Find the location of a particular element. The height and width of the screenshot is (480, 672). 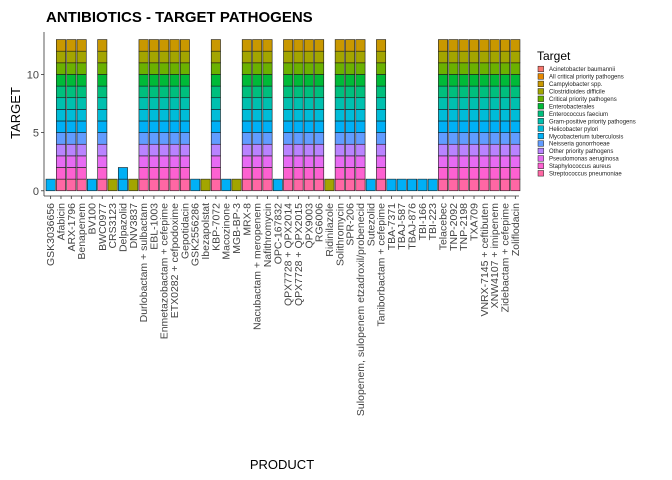

x-tick-label: Sutezolid is located at coordinates (371, 224).